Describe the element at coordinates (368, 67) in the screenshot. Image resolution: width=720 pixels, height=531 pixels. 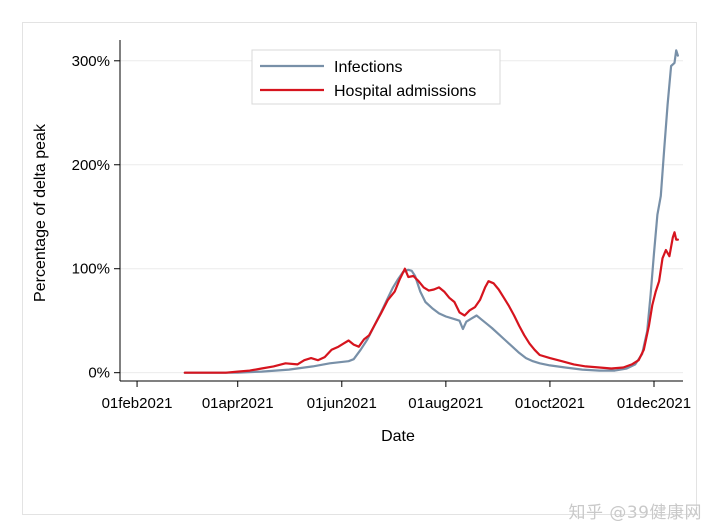
I see `legend-label: Infections` at that location.